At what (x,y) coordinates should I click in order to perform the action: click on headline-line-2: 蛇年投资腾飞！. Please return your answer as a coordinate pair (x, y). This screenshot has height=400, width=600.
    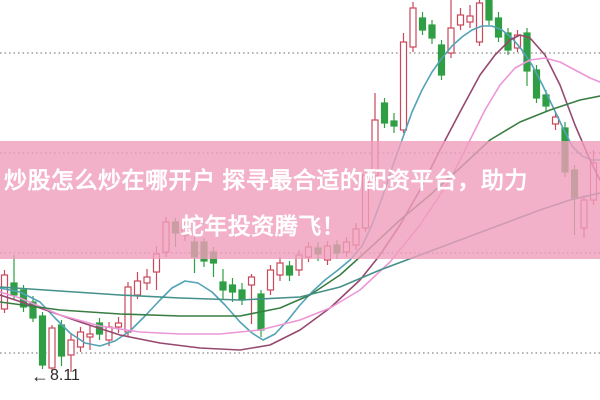
    Looking at the image, I should click on (263, 226).